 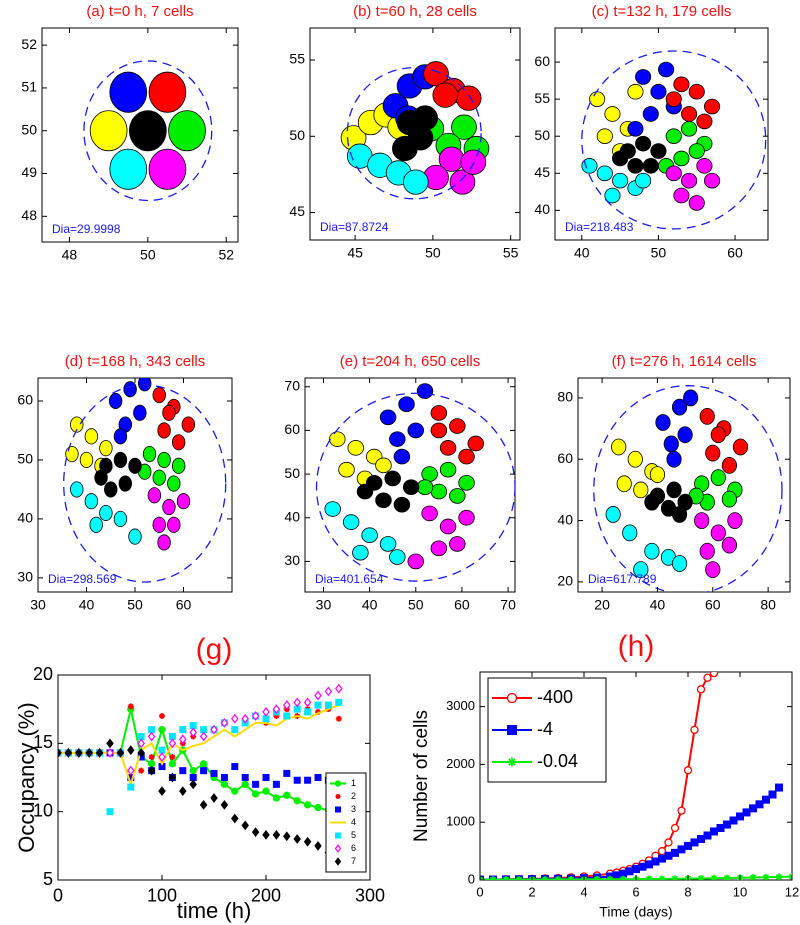 What do you see at coordinates (415, 130) in the screenshot?
I see `plot-area` at bounding box center [415, 130].